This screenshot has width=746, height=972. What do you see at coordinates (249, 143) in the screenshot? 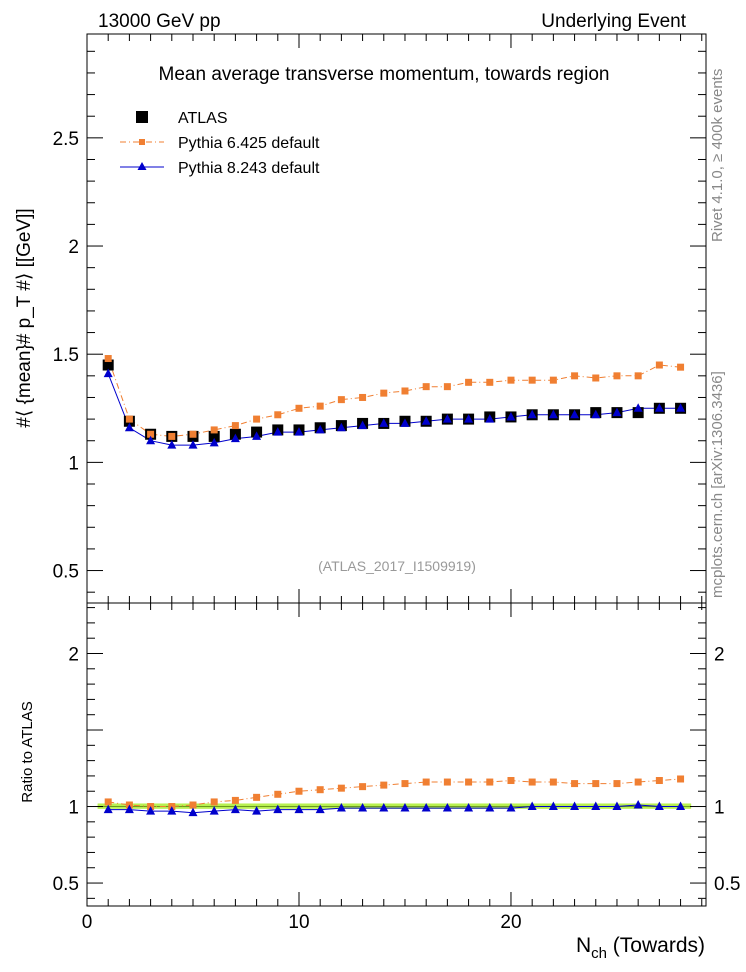
I see `legend-pythia6-label: Pythia 6.425 default` at bounding box center [249, 143].